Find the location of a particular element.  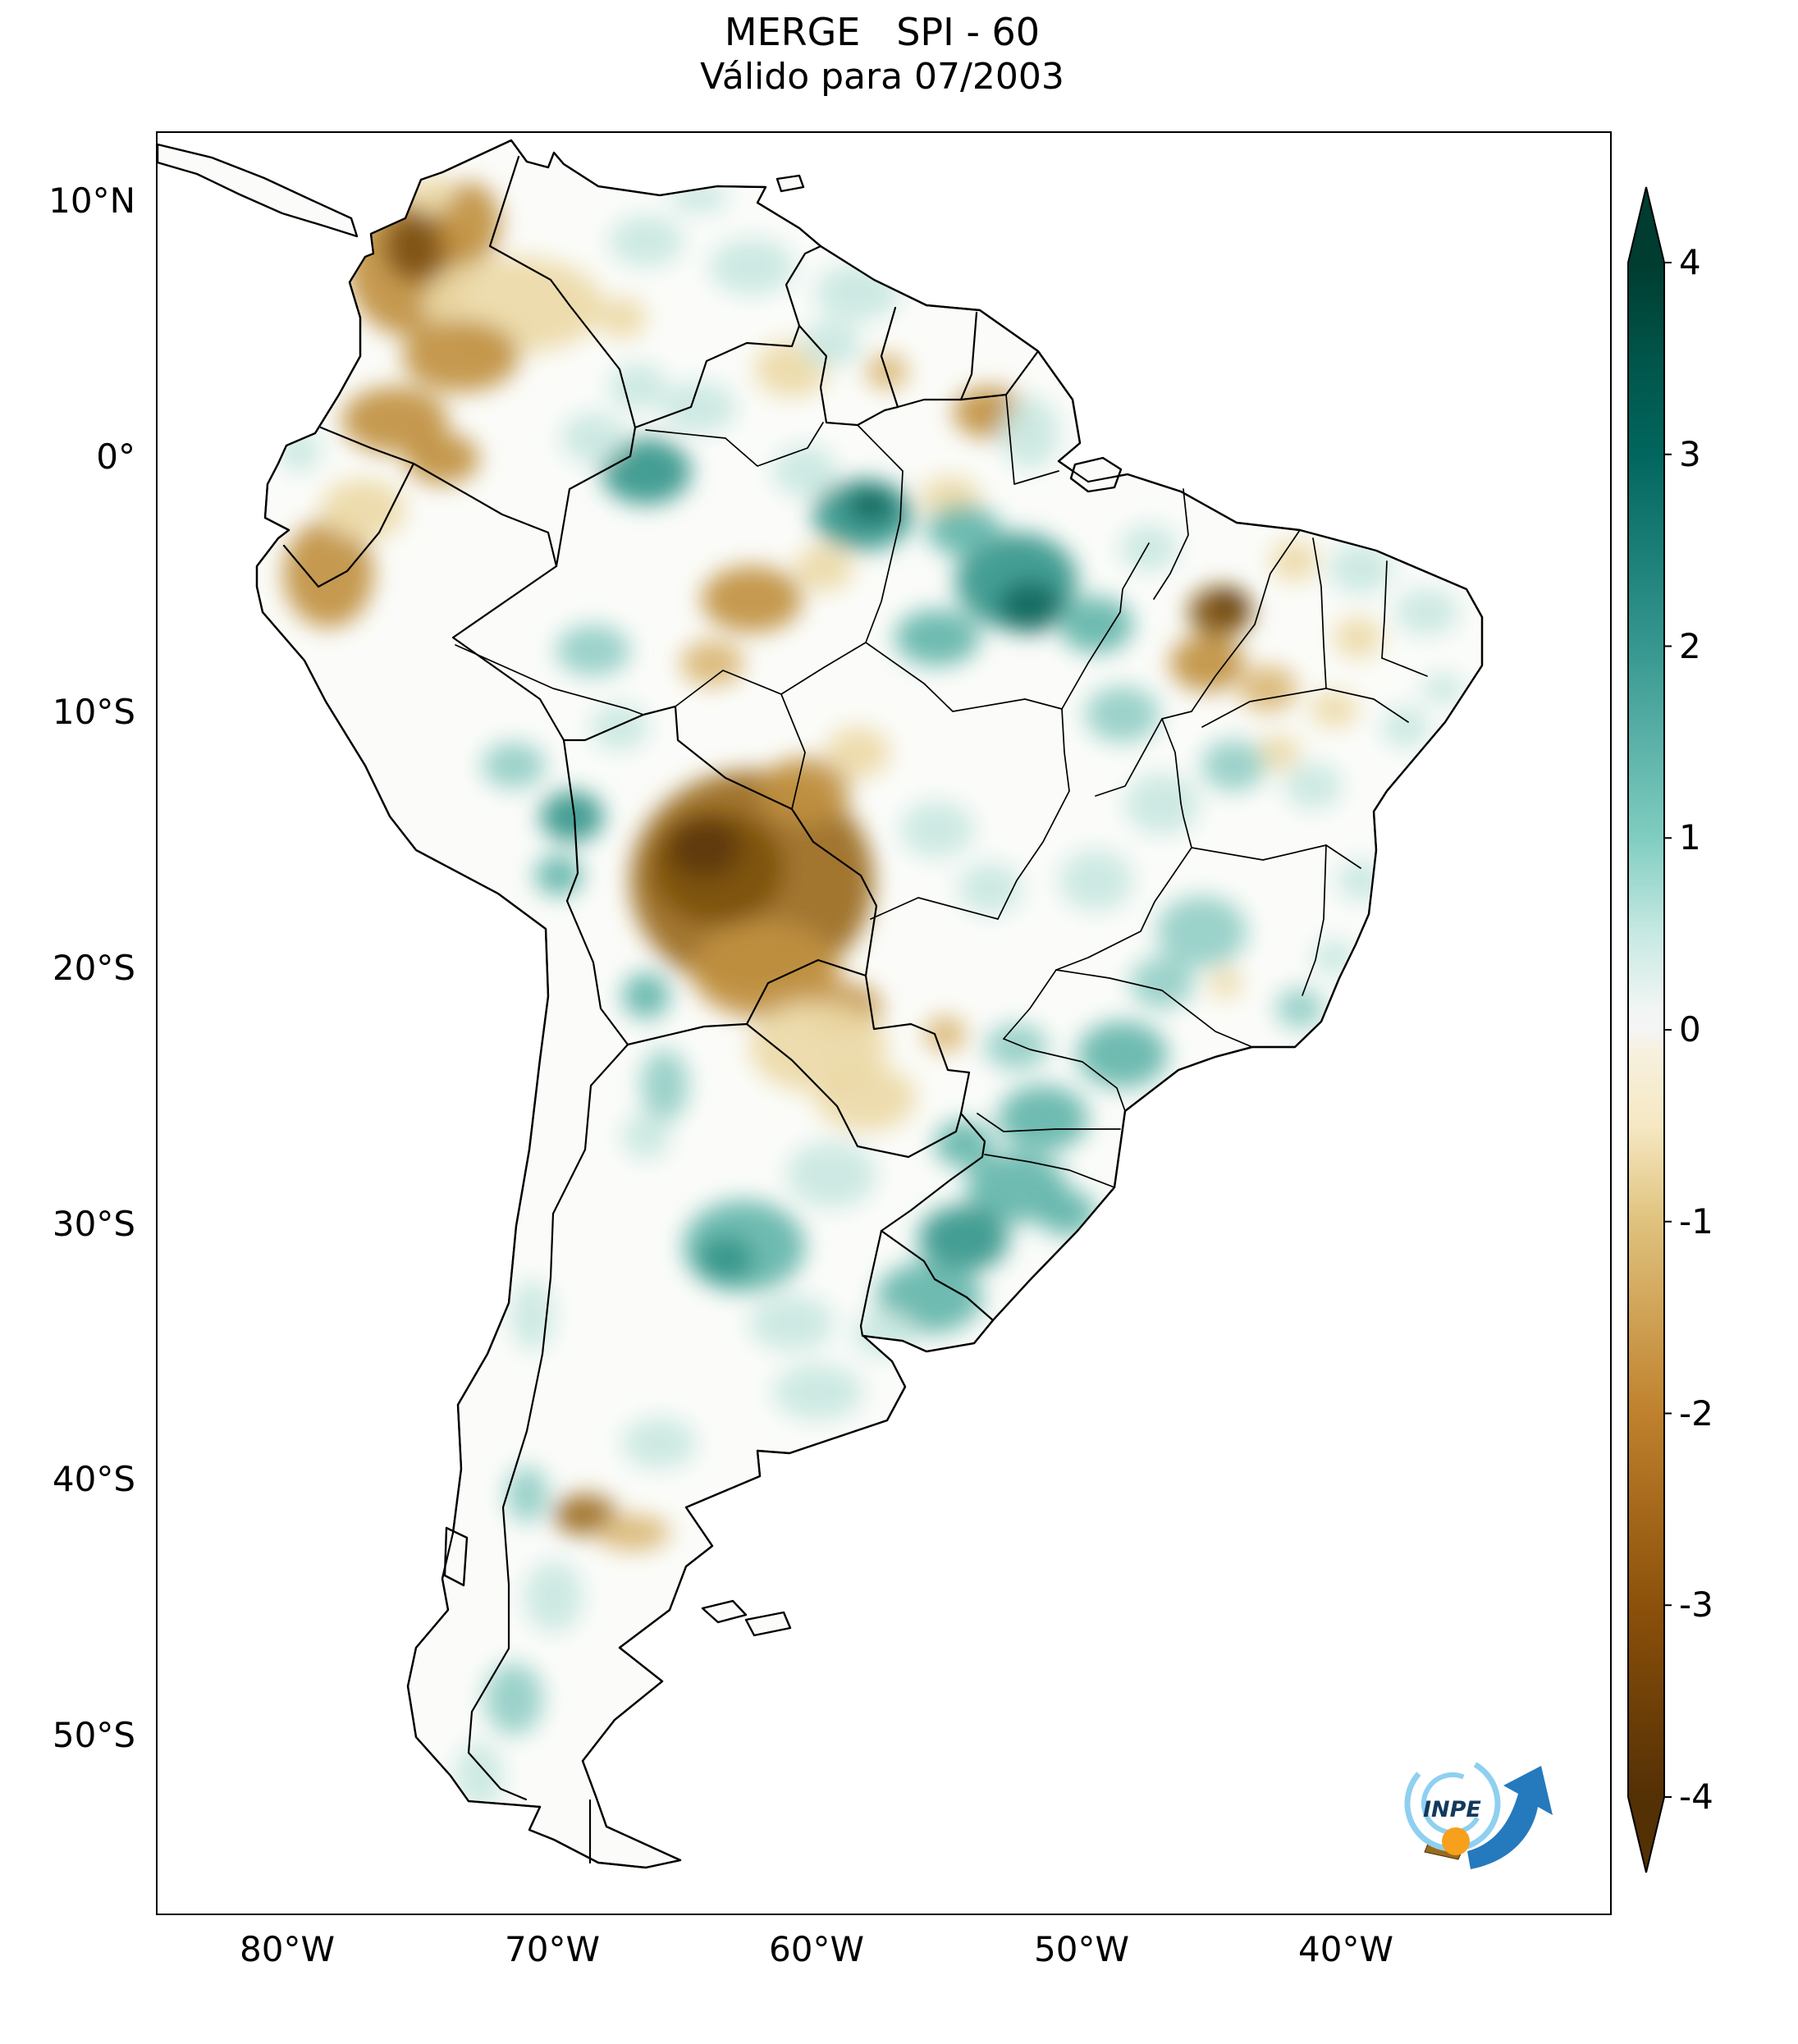

colorbar-ticks is located at coordinates (1668, 1030).